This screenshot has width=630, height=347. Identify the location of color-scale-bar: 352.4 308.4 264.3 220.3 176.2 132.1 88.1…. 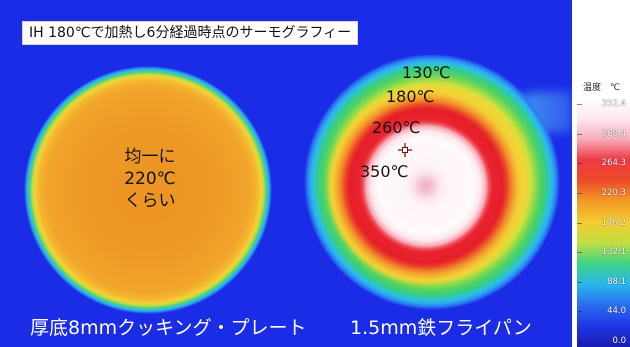
(603, 222).